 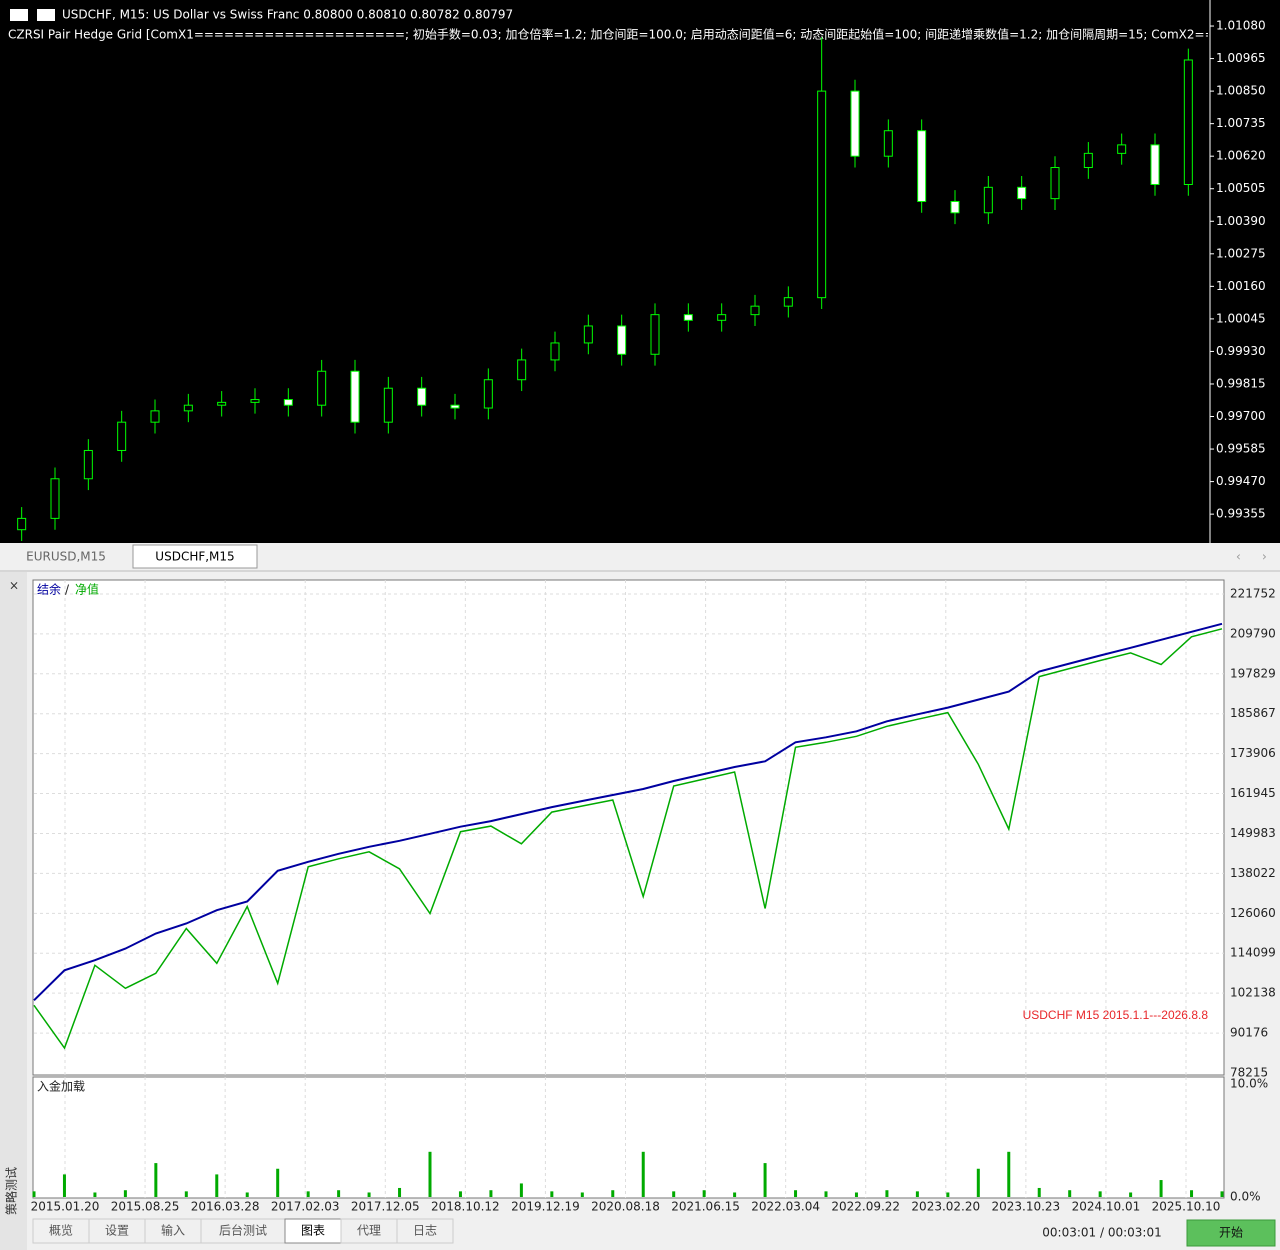 I want to click on tester-tab: 输入, so click(x=173, y=1230).